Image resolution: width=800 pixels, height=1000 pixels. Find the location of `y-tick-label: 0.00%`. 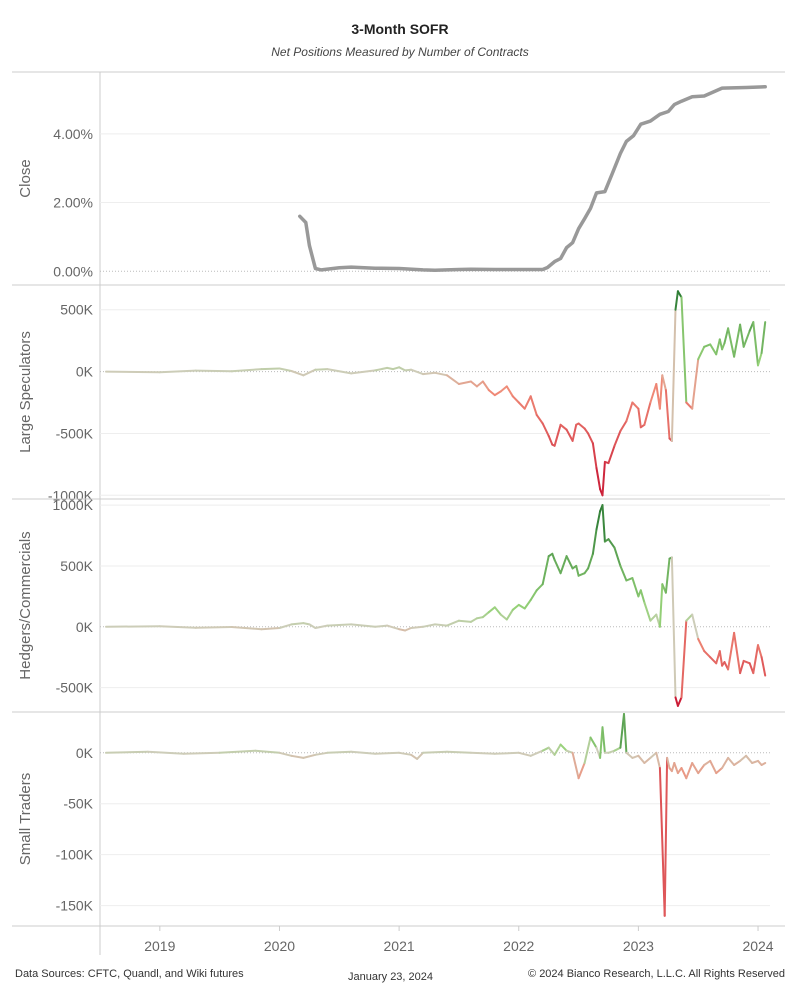

y-tick-label: 0.00% is located at coordinates (73, 271).